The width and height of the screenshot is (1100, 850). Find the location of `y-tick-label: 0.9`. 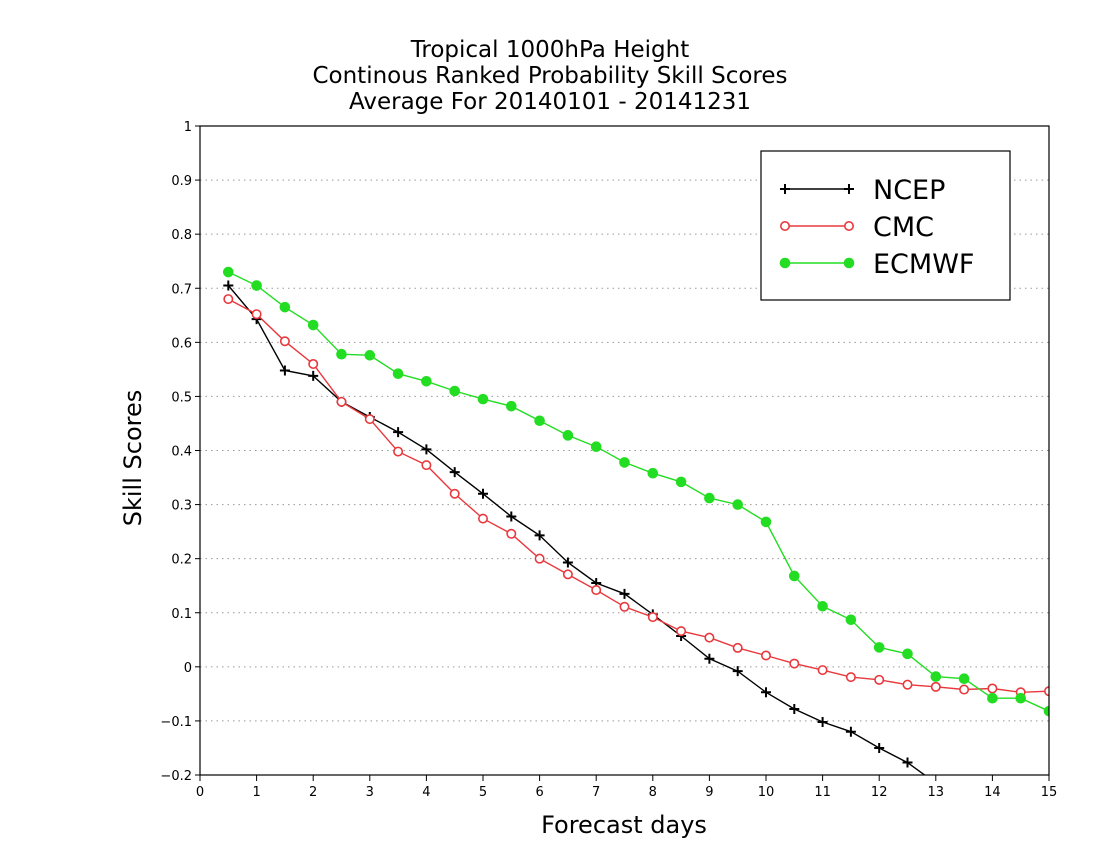

y-tick-label: 0.9 is located at coordinates (181, 181).